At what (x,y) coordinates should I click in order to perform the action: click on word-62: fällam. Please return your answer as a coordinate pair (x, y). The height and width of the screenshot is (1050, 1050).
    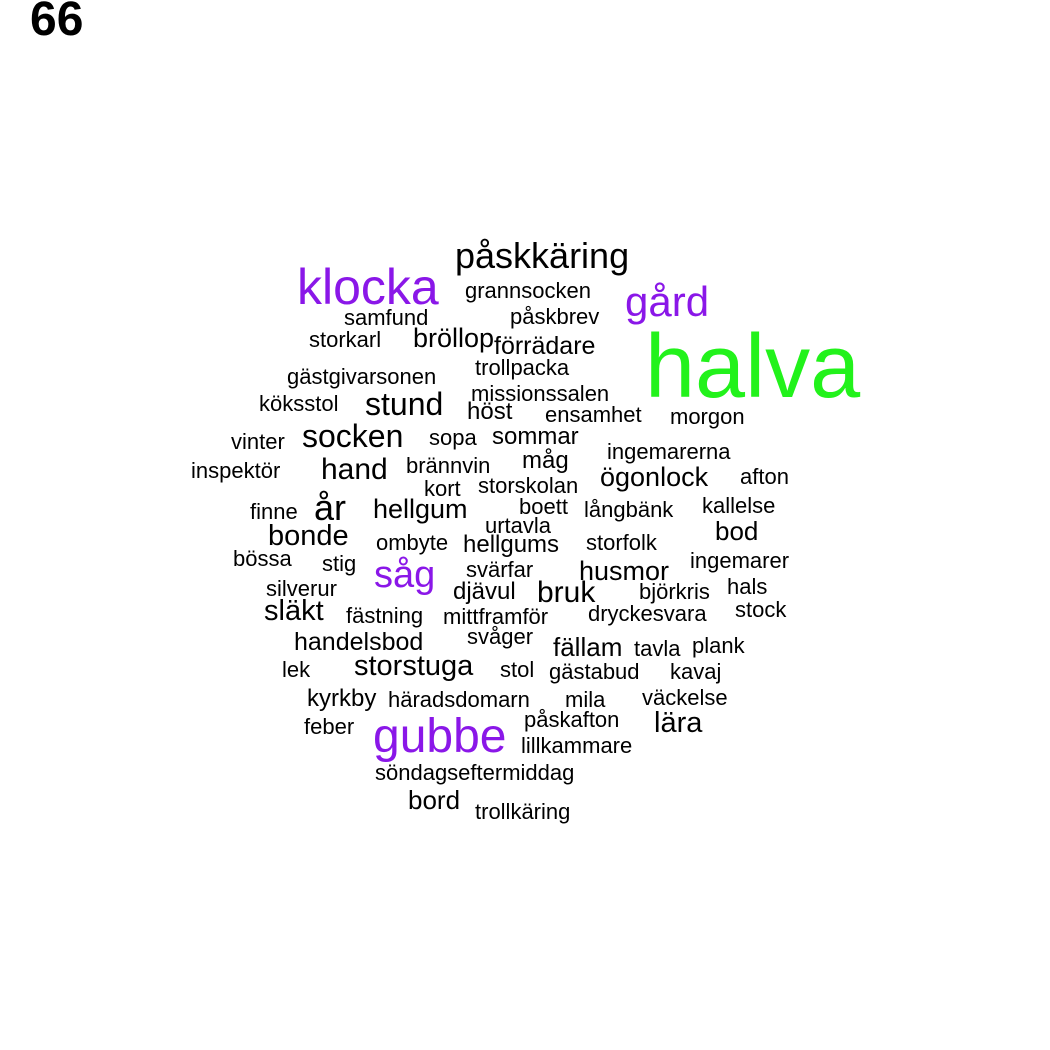
    Looking at the image, I should click on (588, 647).